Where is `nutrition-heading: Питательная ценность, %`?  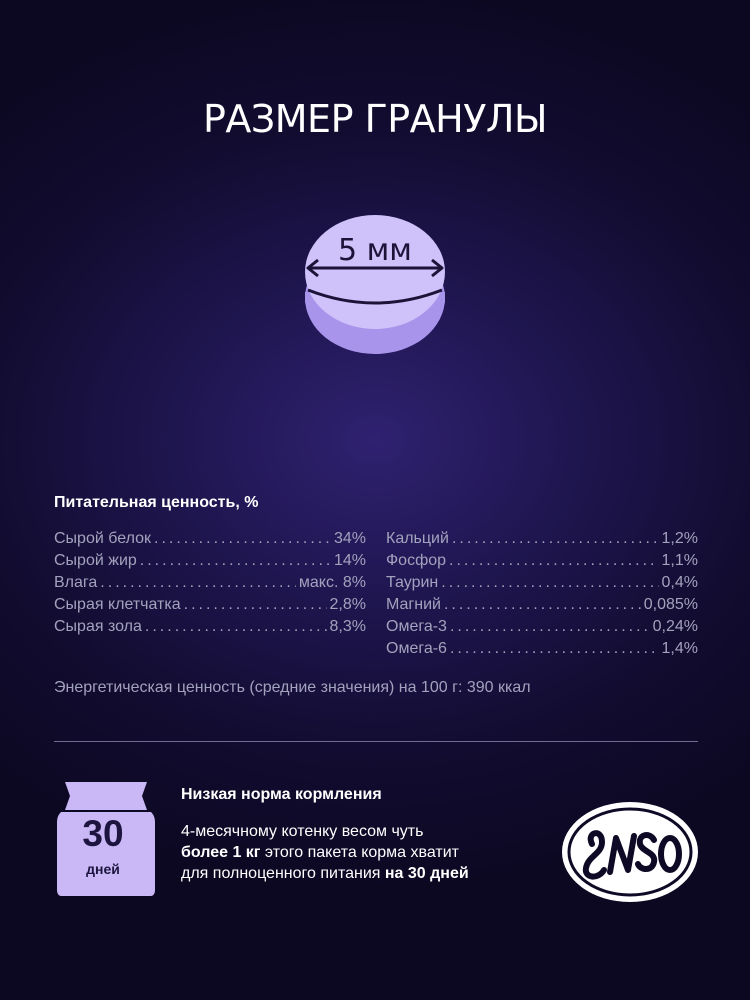 nutrition-heading: Питательная ценность, % is located at coordinates (156, 502).